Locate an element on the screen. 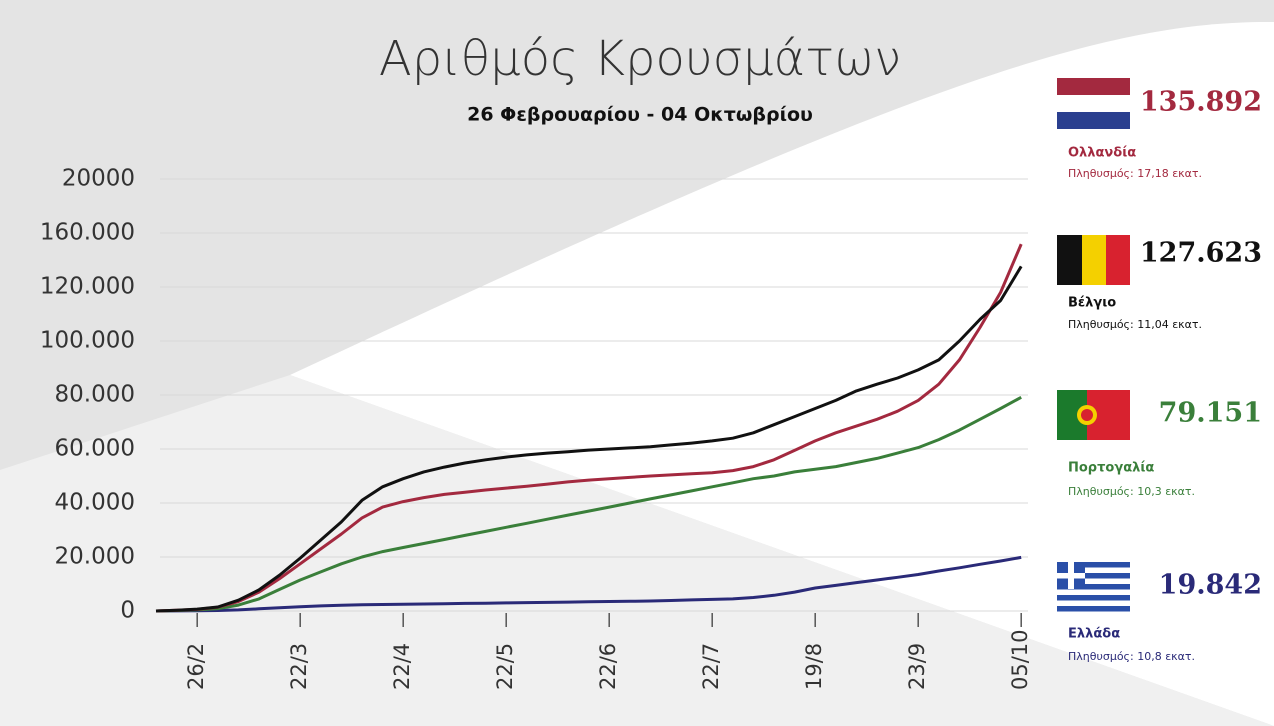 The width and height of the screenshot is (1274, 726). chart-subtitle: 26 Φεβρουαρίου - 04 Οκτωβρίου is located at coordinates (640, 115).